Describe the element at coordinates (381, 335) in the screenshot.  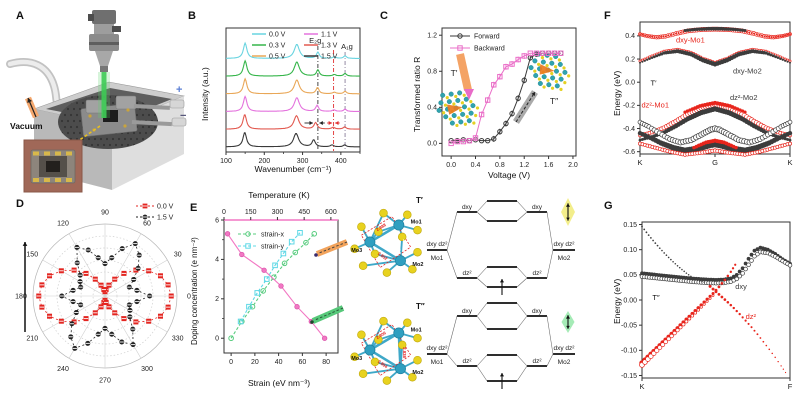
I see `svg-text: 2.806` at that location.